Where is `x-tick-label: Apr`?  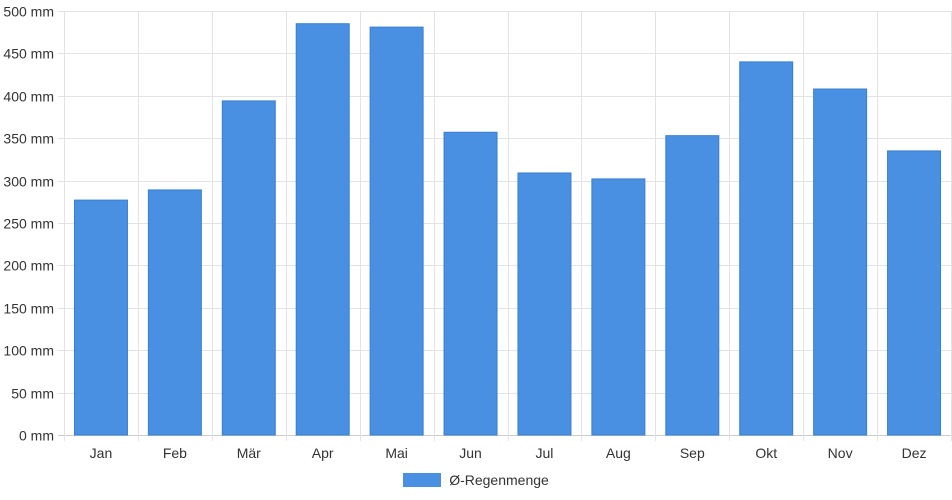 x-tick-label: Apr is located at coordinates (323, 453).